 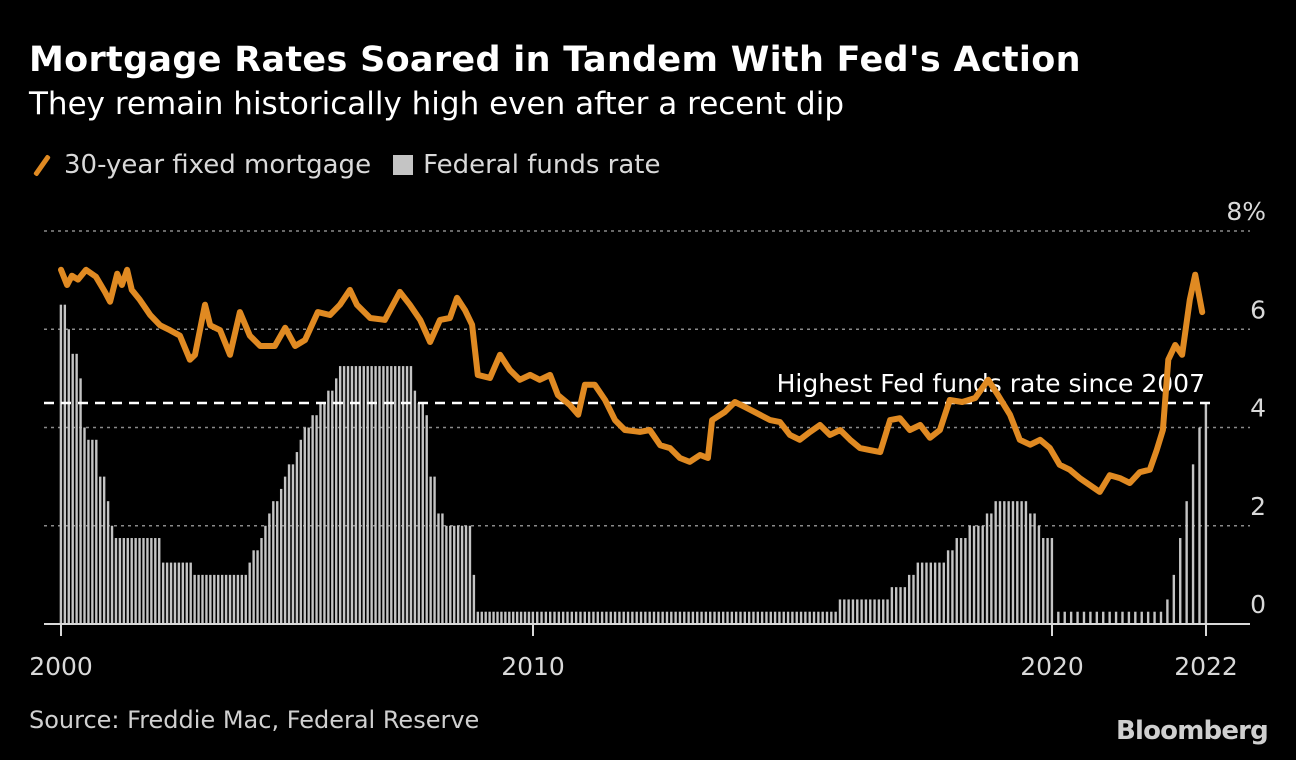 I want to click on x-tick-label: 2010, so click(x=533, y=666).